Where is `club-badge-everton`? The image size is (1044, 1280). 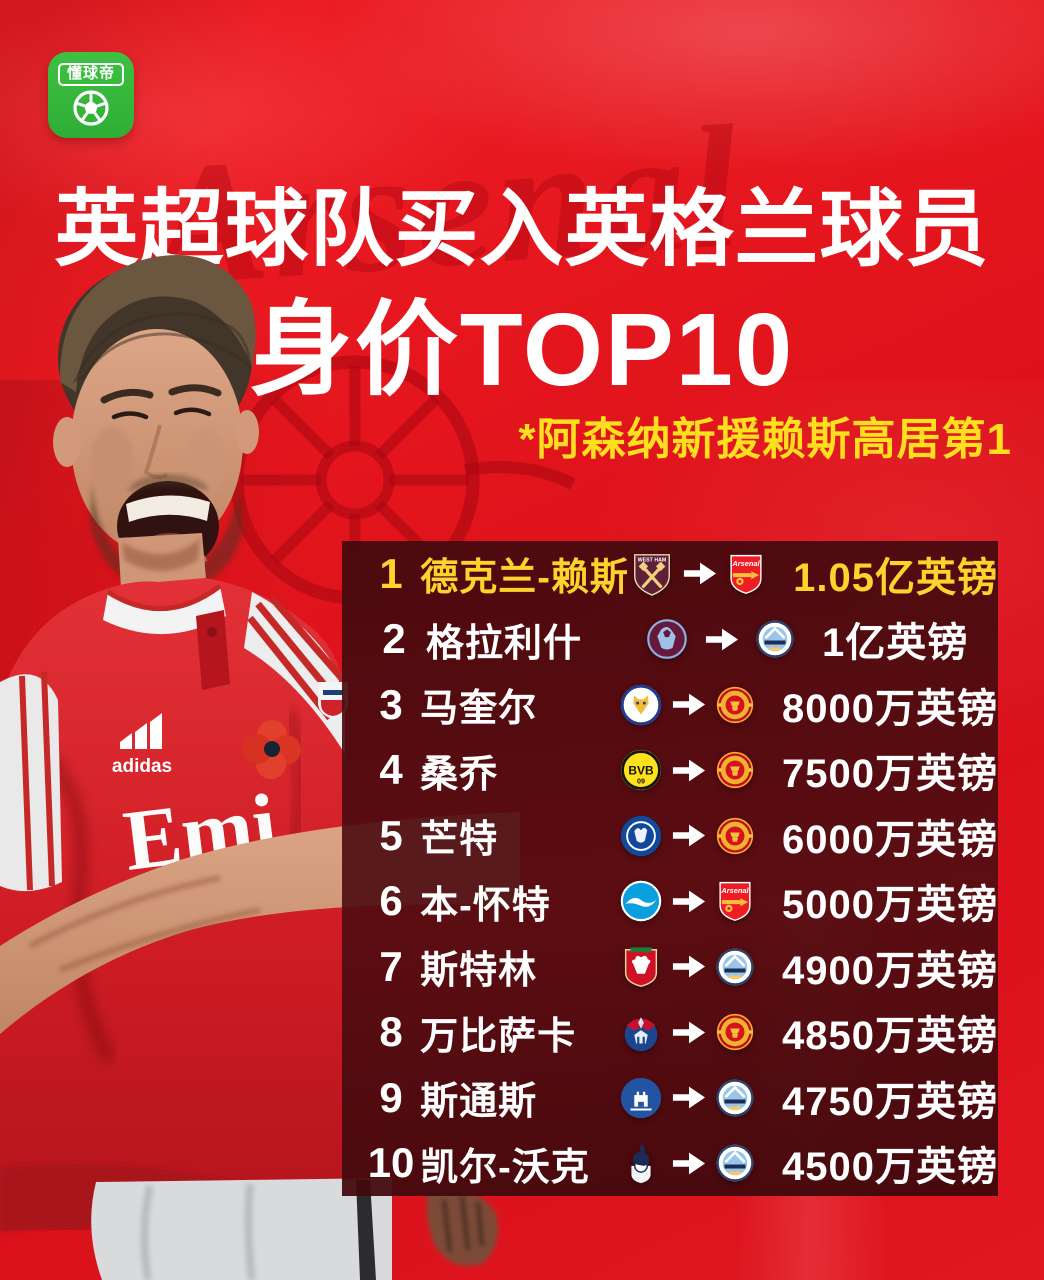
club-badge-everton is located at coordinates (641, 1098).